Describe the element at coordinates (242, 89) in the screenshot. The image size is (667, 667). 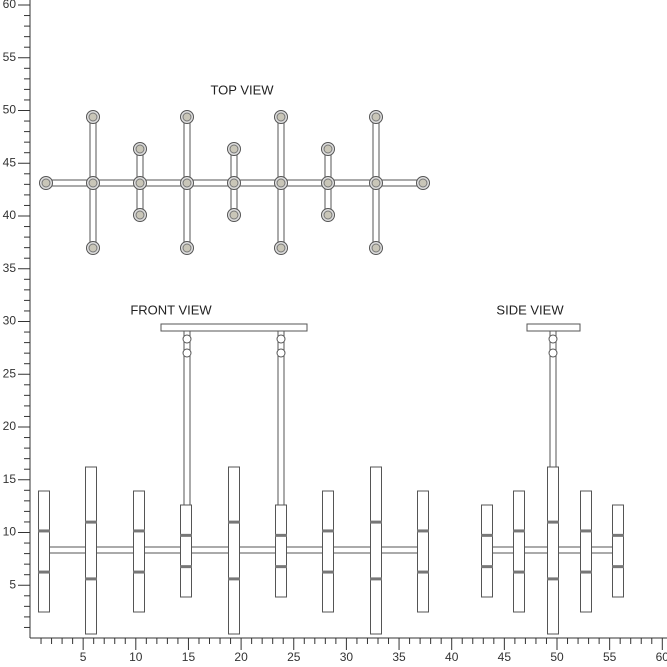
I see `view-title: TOP VIEW` at that location.